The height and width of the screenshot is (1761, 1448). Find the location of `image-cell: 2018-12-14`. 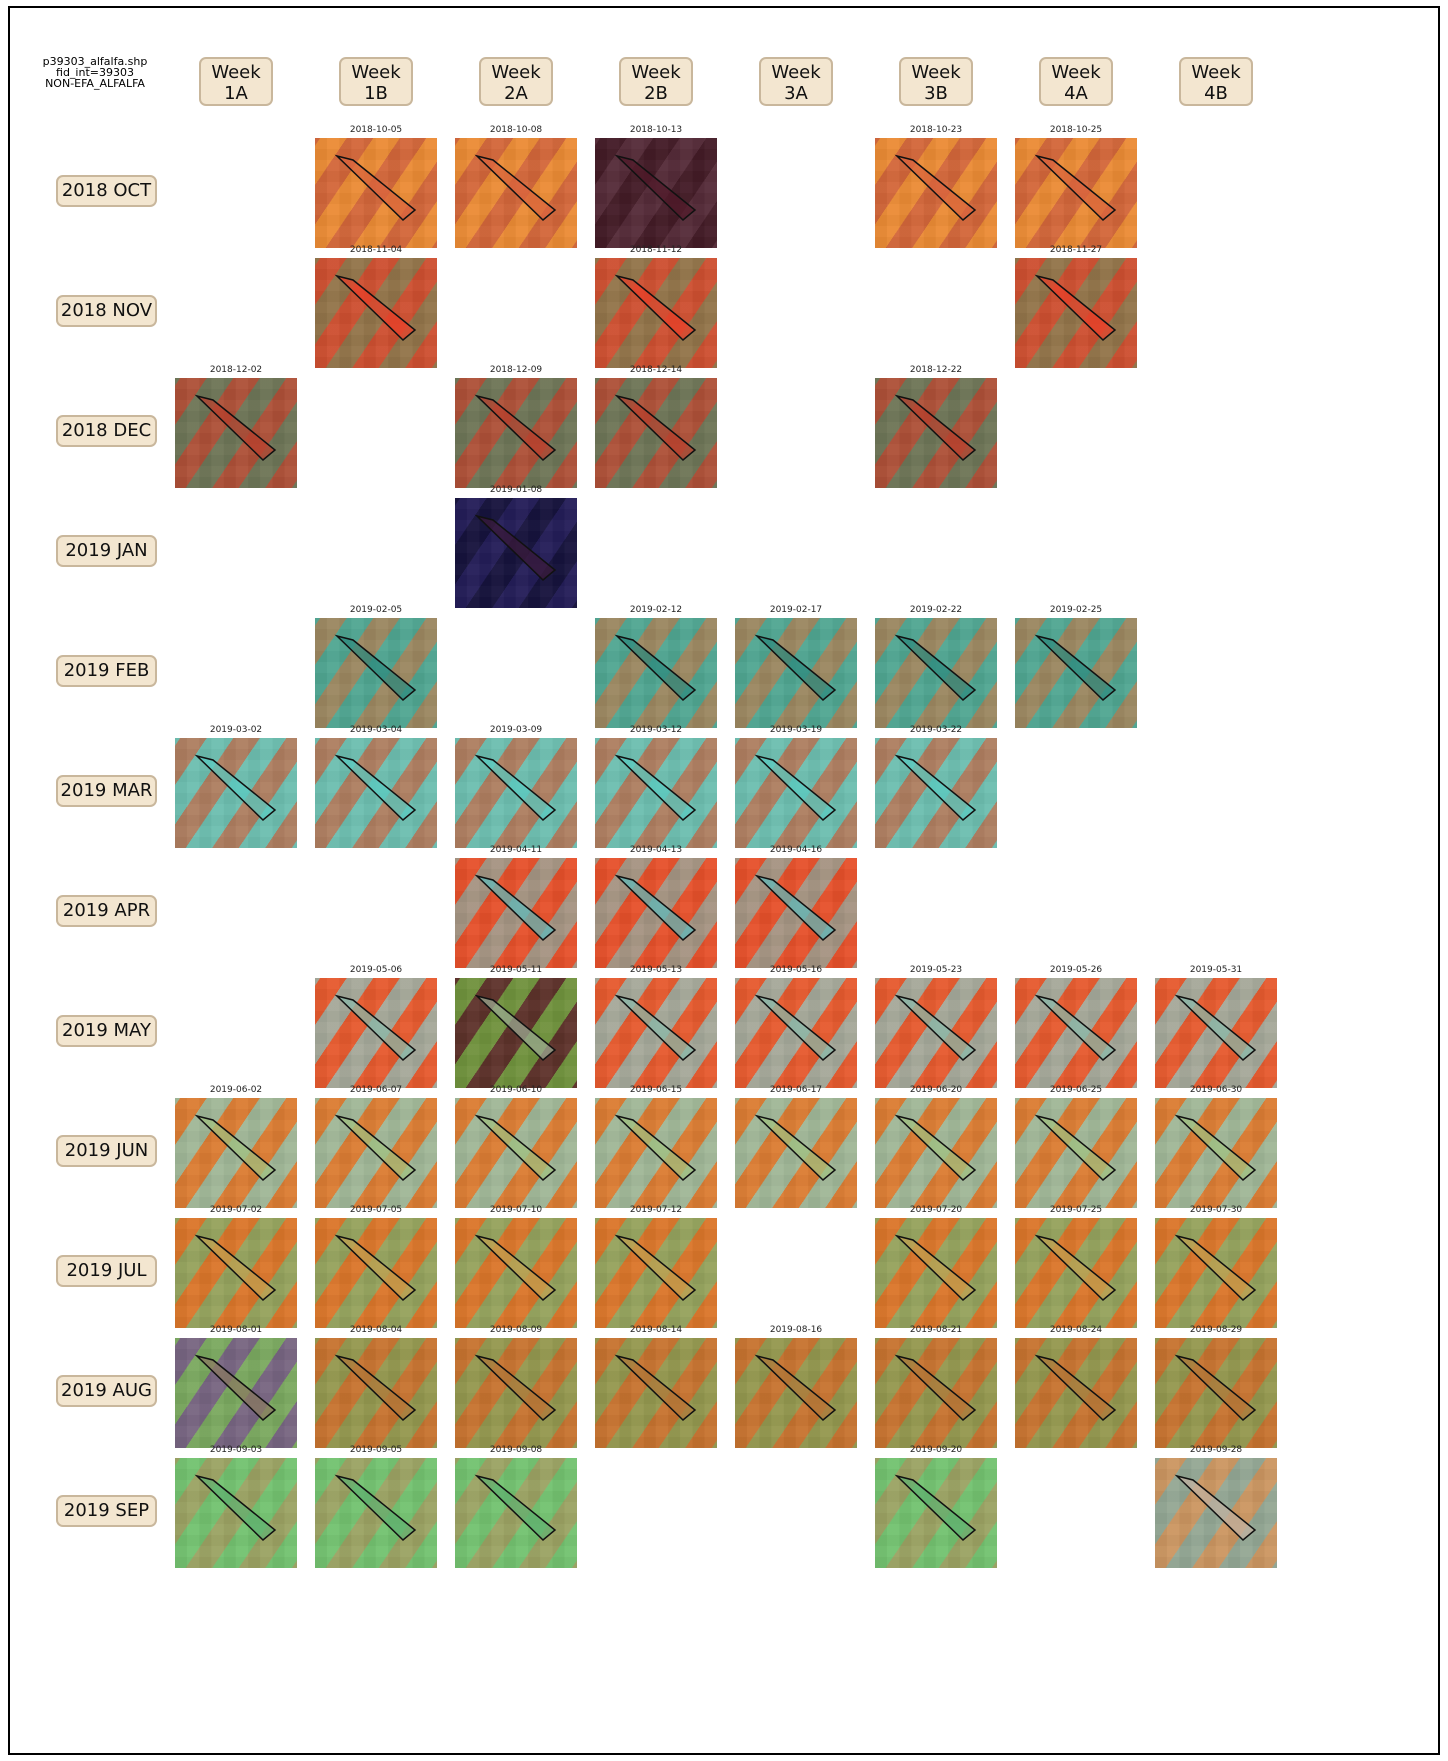

image-cell: 2018-12-14 is located at coordinates (656, 427).